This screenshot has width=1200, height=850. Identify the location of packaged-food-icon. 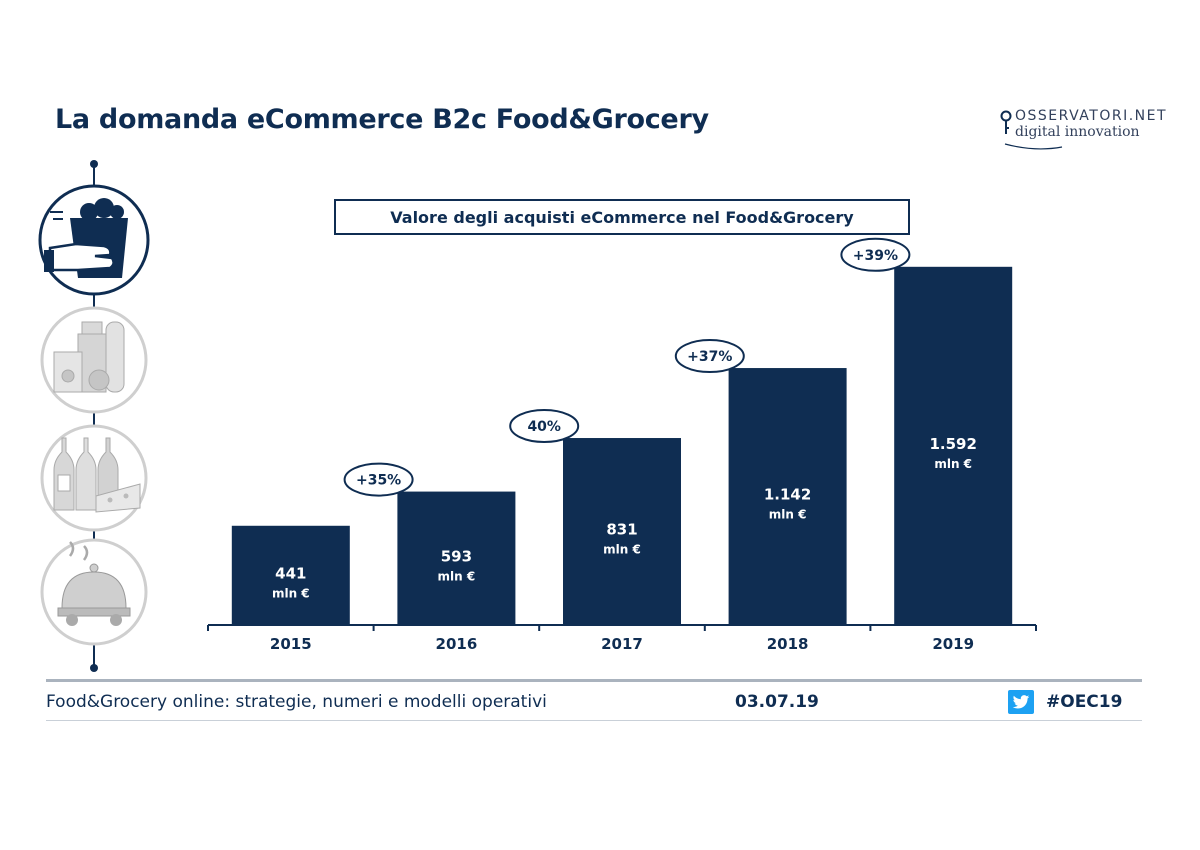
(94, 360).